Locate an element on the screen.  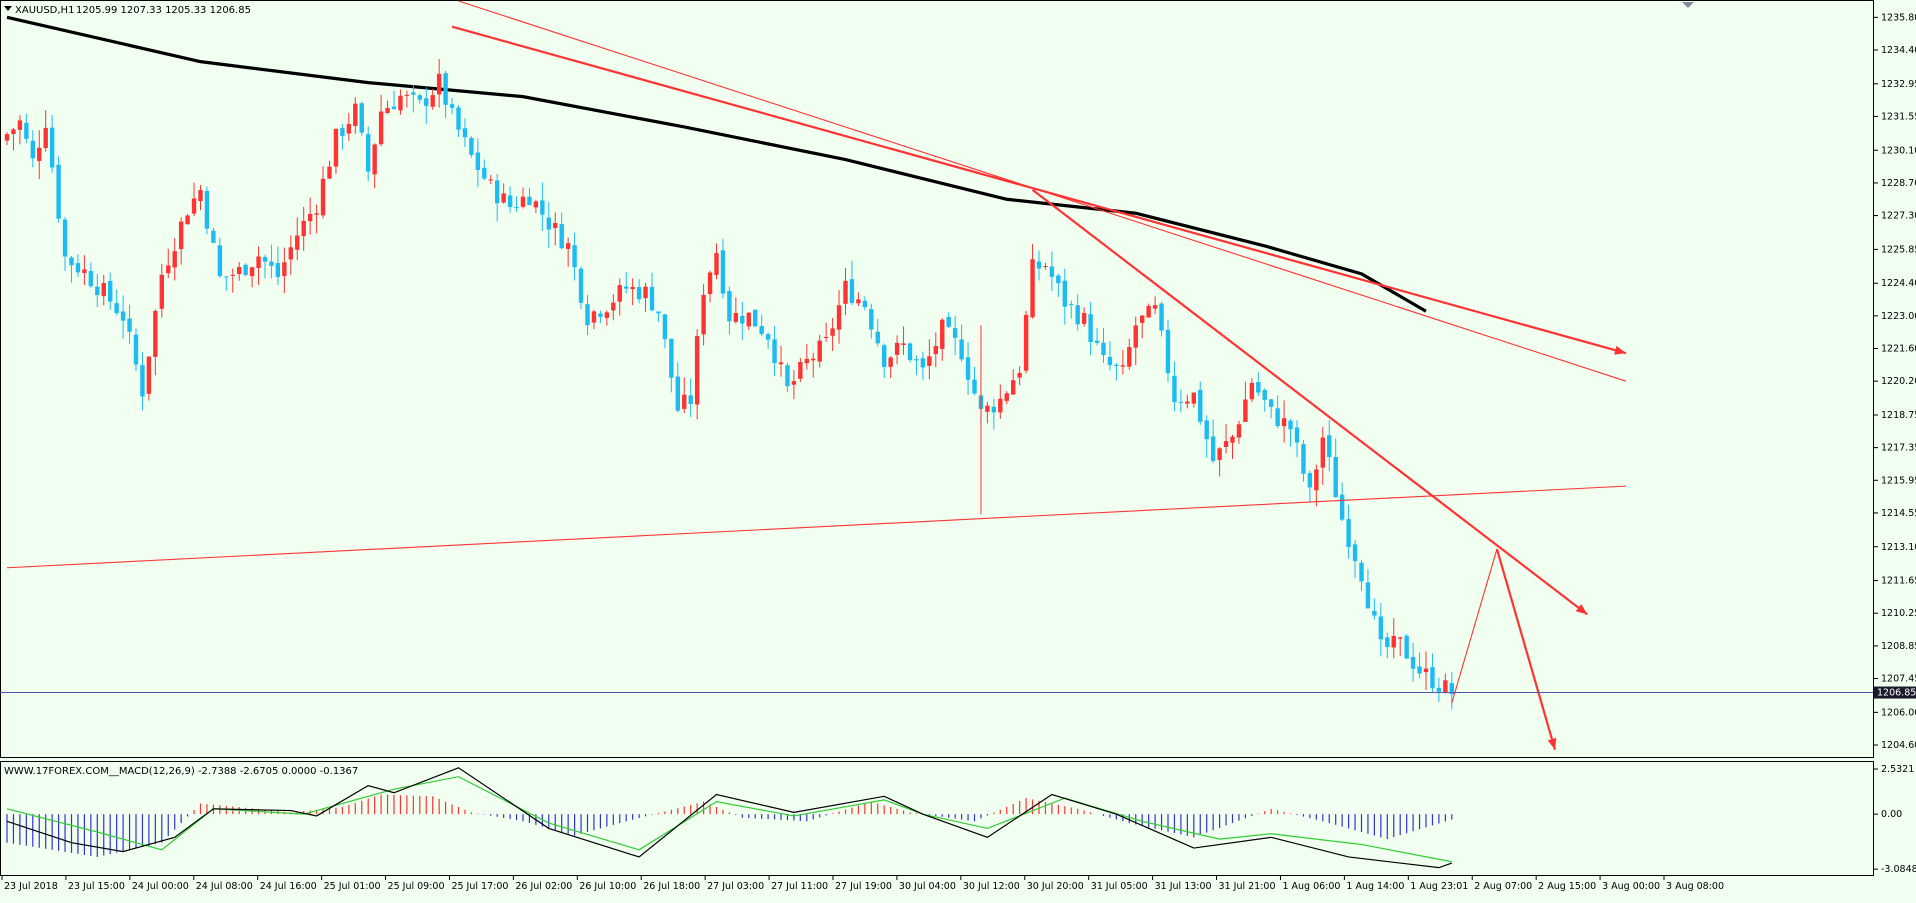
arrowhead-icon is located at coordinates (1620, 350).